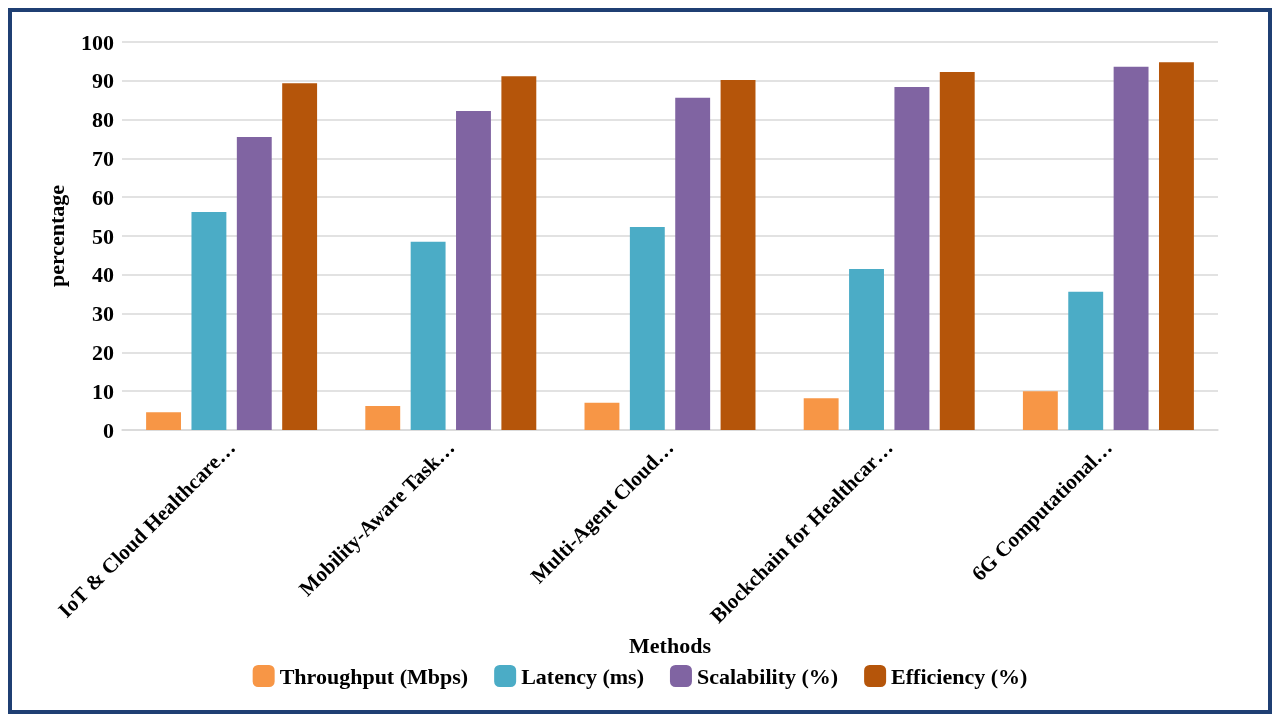 Image resolution: width=1280 pixels, height=722 pixels. Describe the element at coordinates (670, 645) in the screenshot. I see `x-axis-title: Methods` at that location.